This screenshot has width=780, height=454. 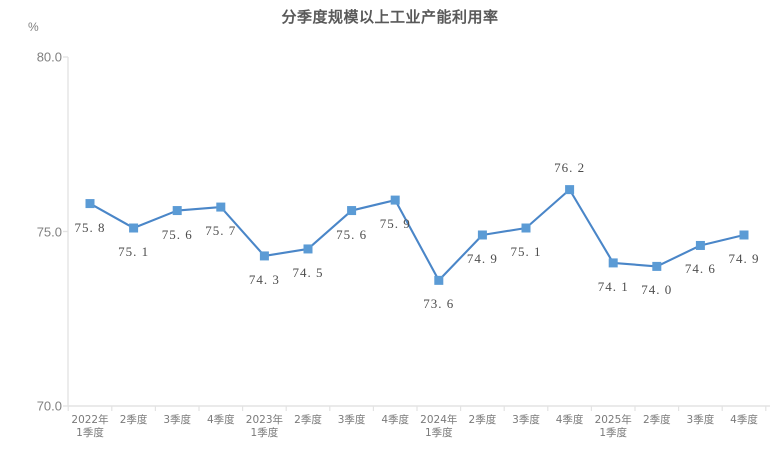 I want to click on y-axis-tick-label: 75.0, so click(x=49, y=231).